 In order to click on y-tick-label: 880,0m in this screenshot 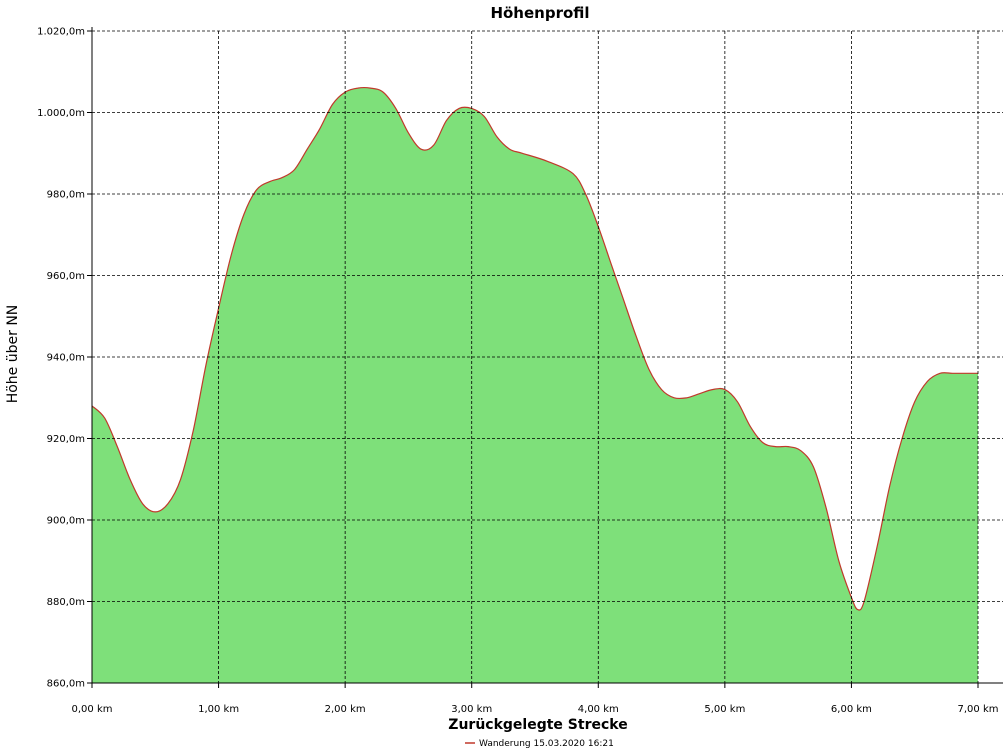, I will do `click(66, 602)`.